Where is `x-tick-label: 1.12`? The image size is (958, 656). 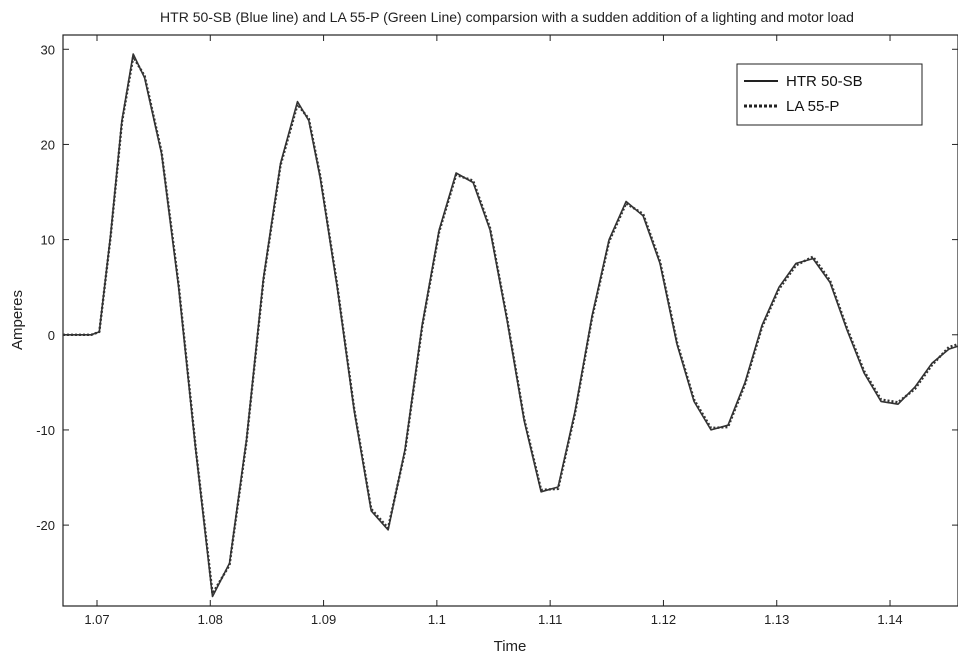
x-tick-label: 1.12 is located at coordinates (663, 619).